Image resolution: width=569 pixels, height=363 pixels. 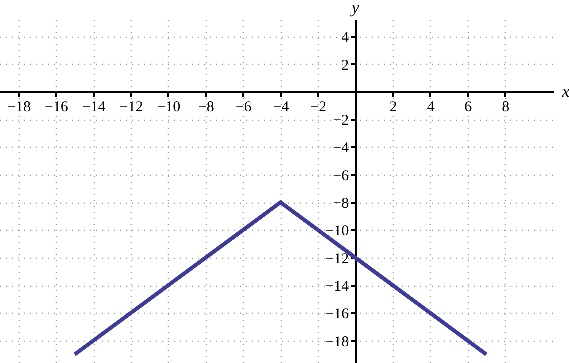 What do you see at coordinates (506, 107) in the screenshot?
I see `x-tick-label: 8` at bounding box center [506, 107].